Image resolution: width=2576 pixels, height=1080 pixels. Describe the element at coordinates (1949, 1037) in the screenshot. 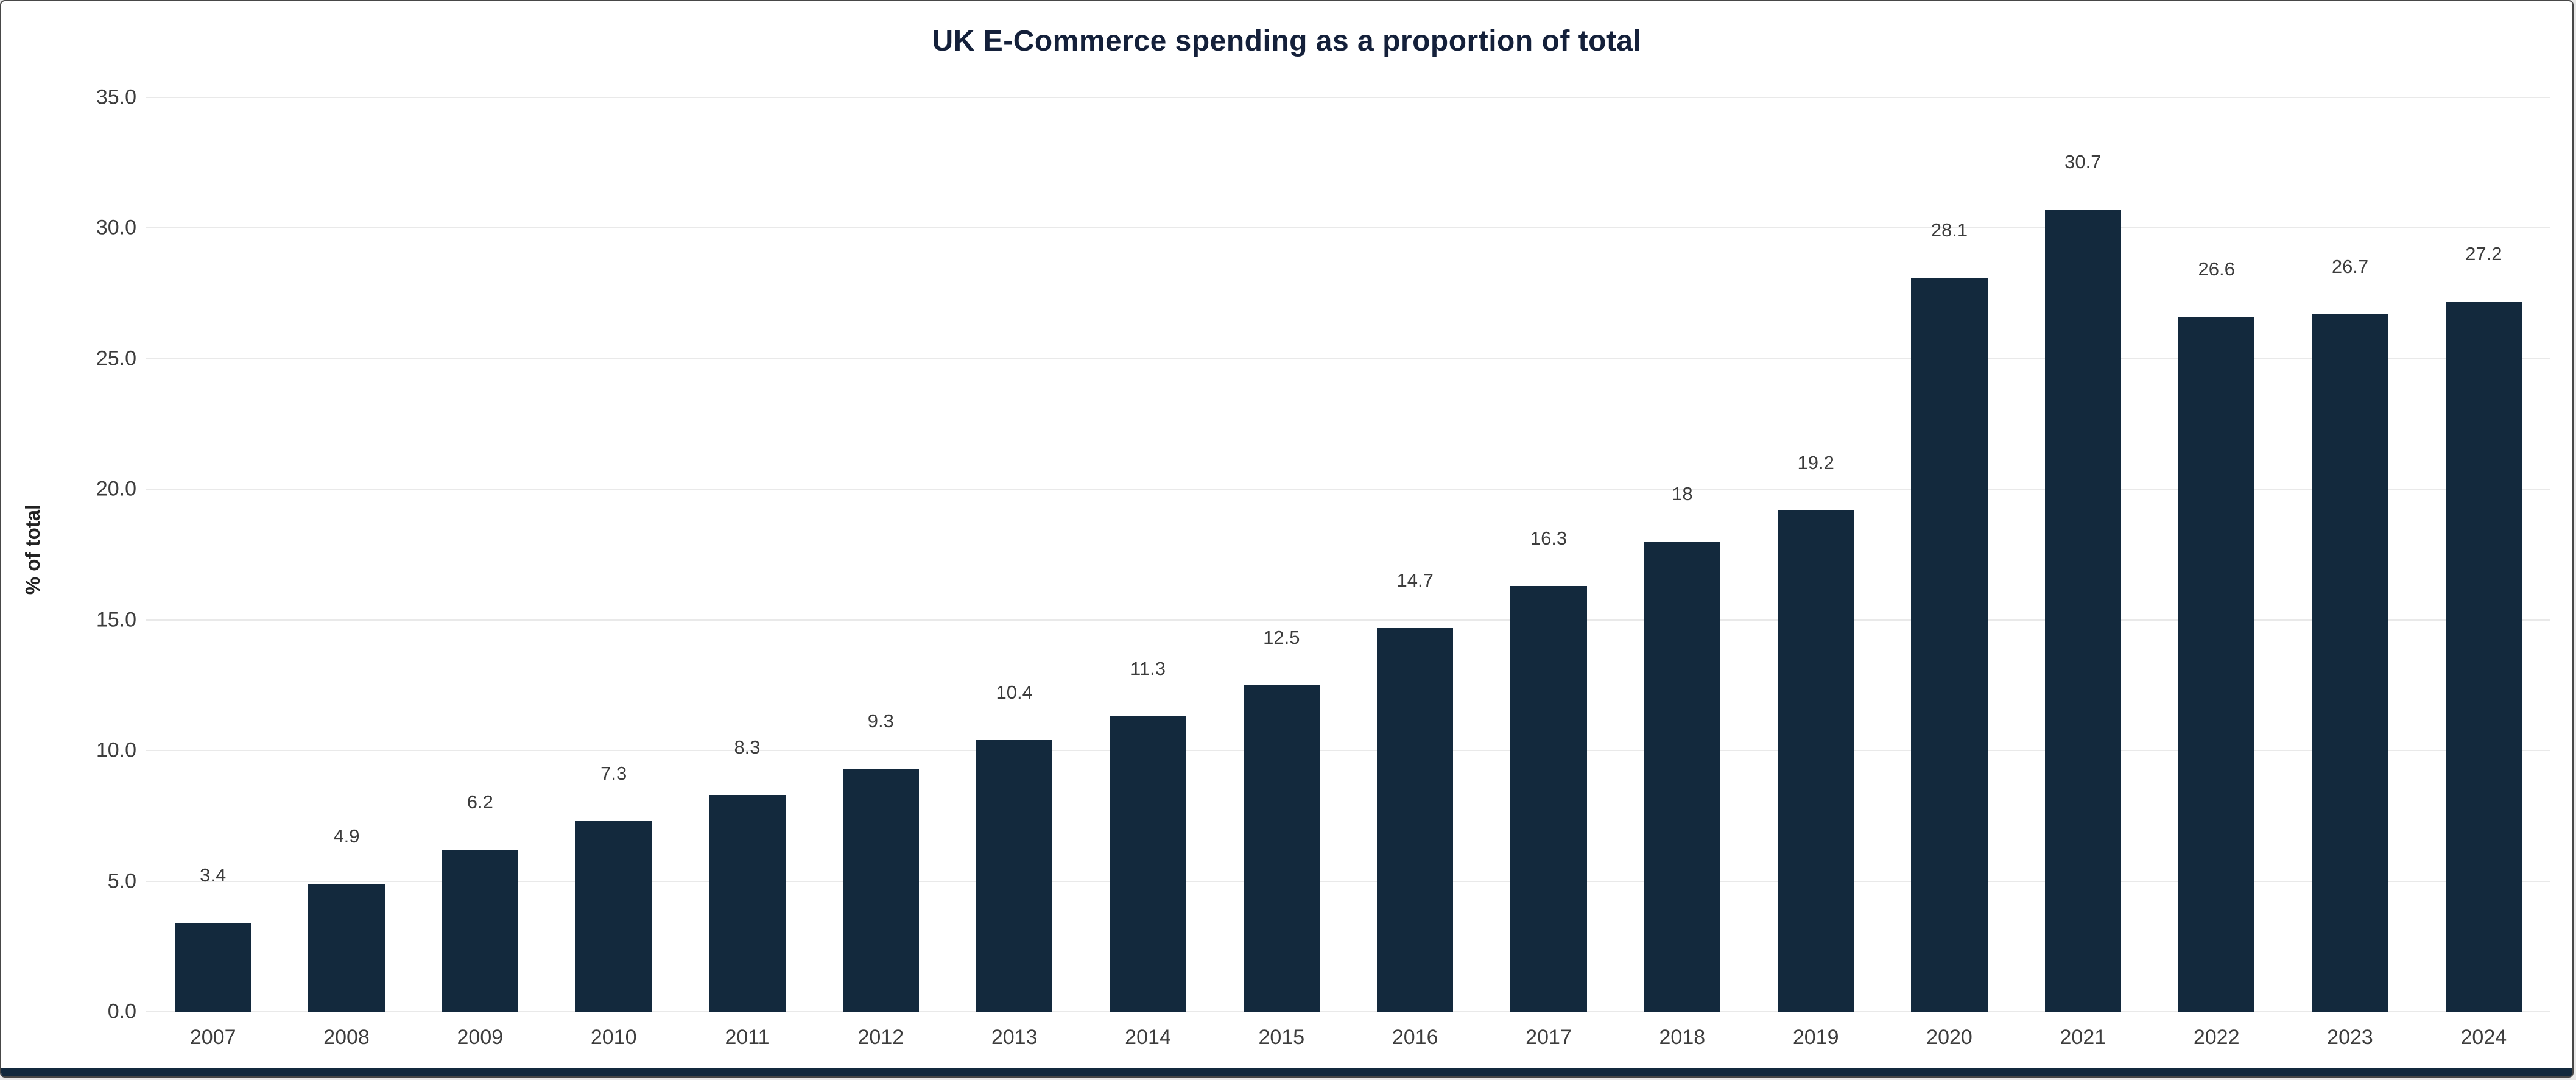

I see `x-tick-label: 2020` at that location.